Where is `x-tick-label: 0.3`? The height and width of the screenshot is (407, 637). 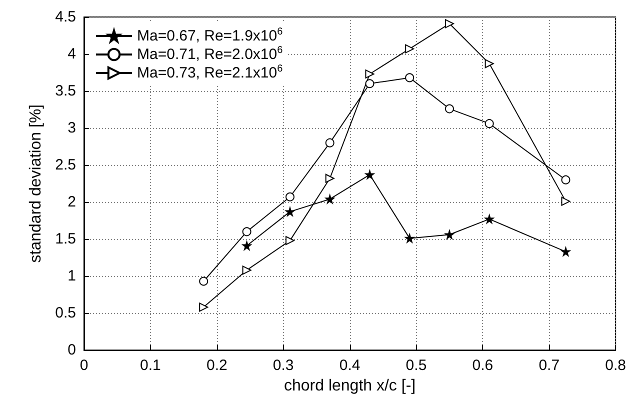
x-tick-label: 0.3 is located at coordinates (283, 365).